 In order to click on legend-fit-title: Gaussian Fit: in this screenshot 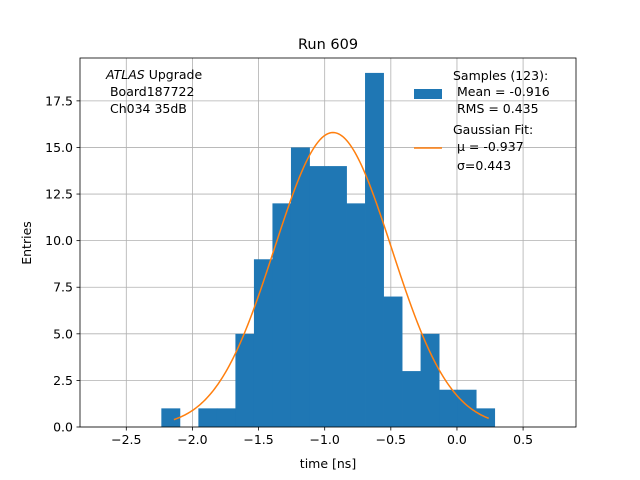, I will do `click(493, 129)`.